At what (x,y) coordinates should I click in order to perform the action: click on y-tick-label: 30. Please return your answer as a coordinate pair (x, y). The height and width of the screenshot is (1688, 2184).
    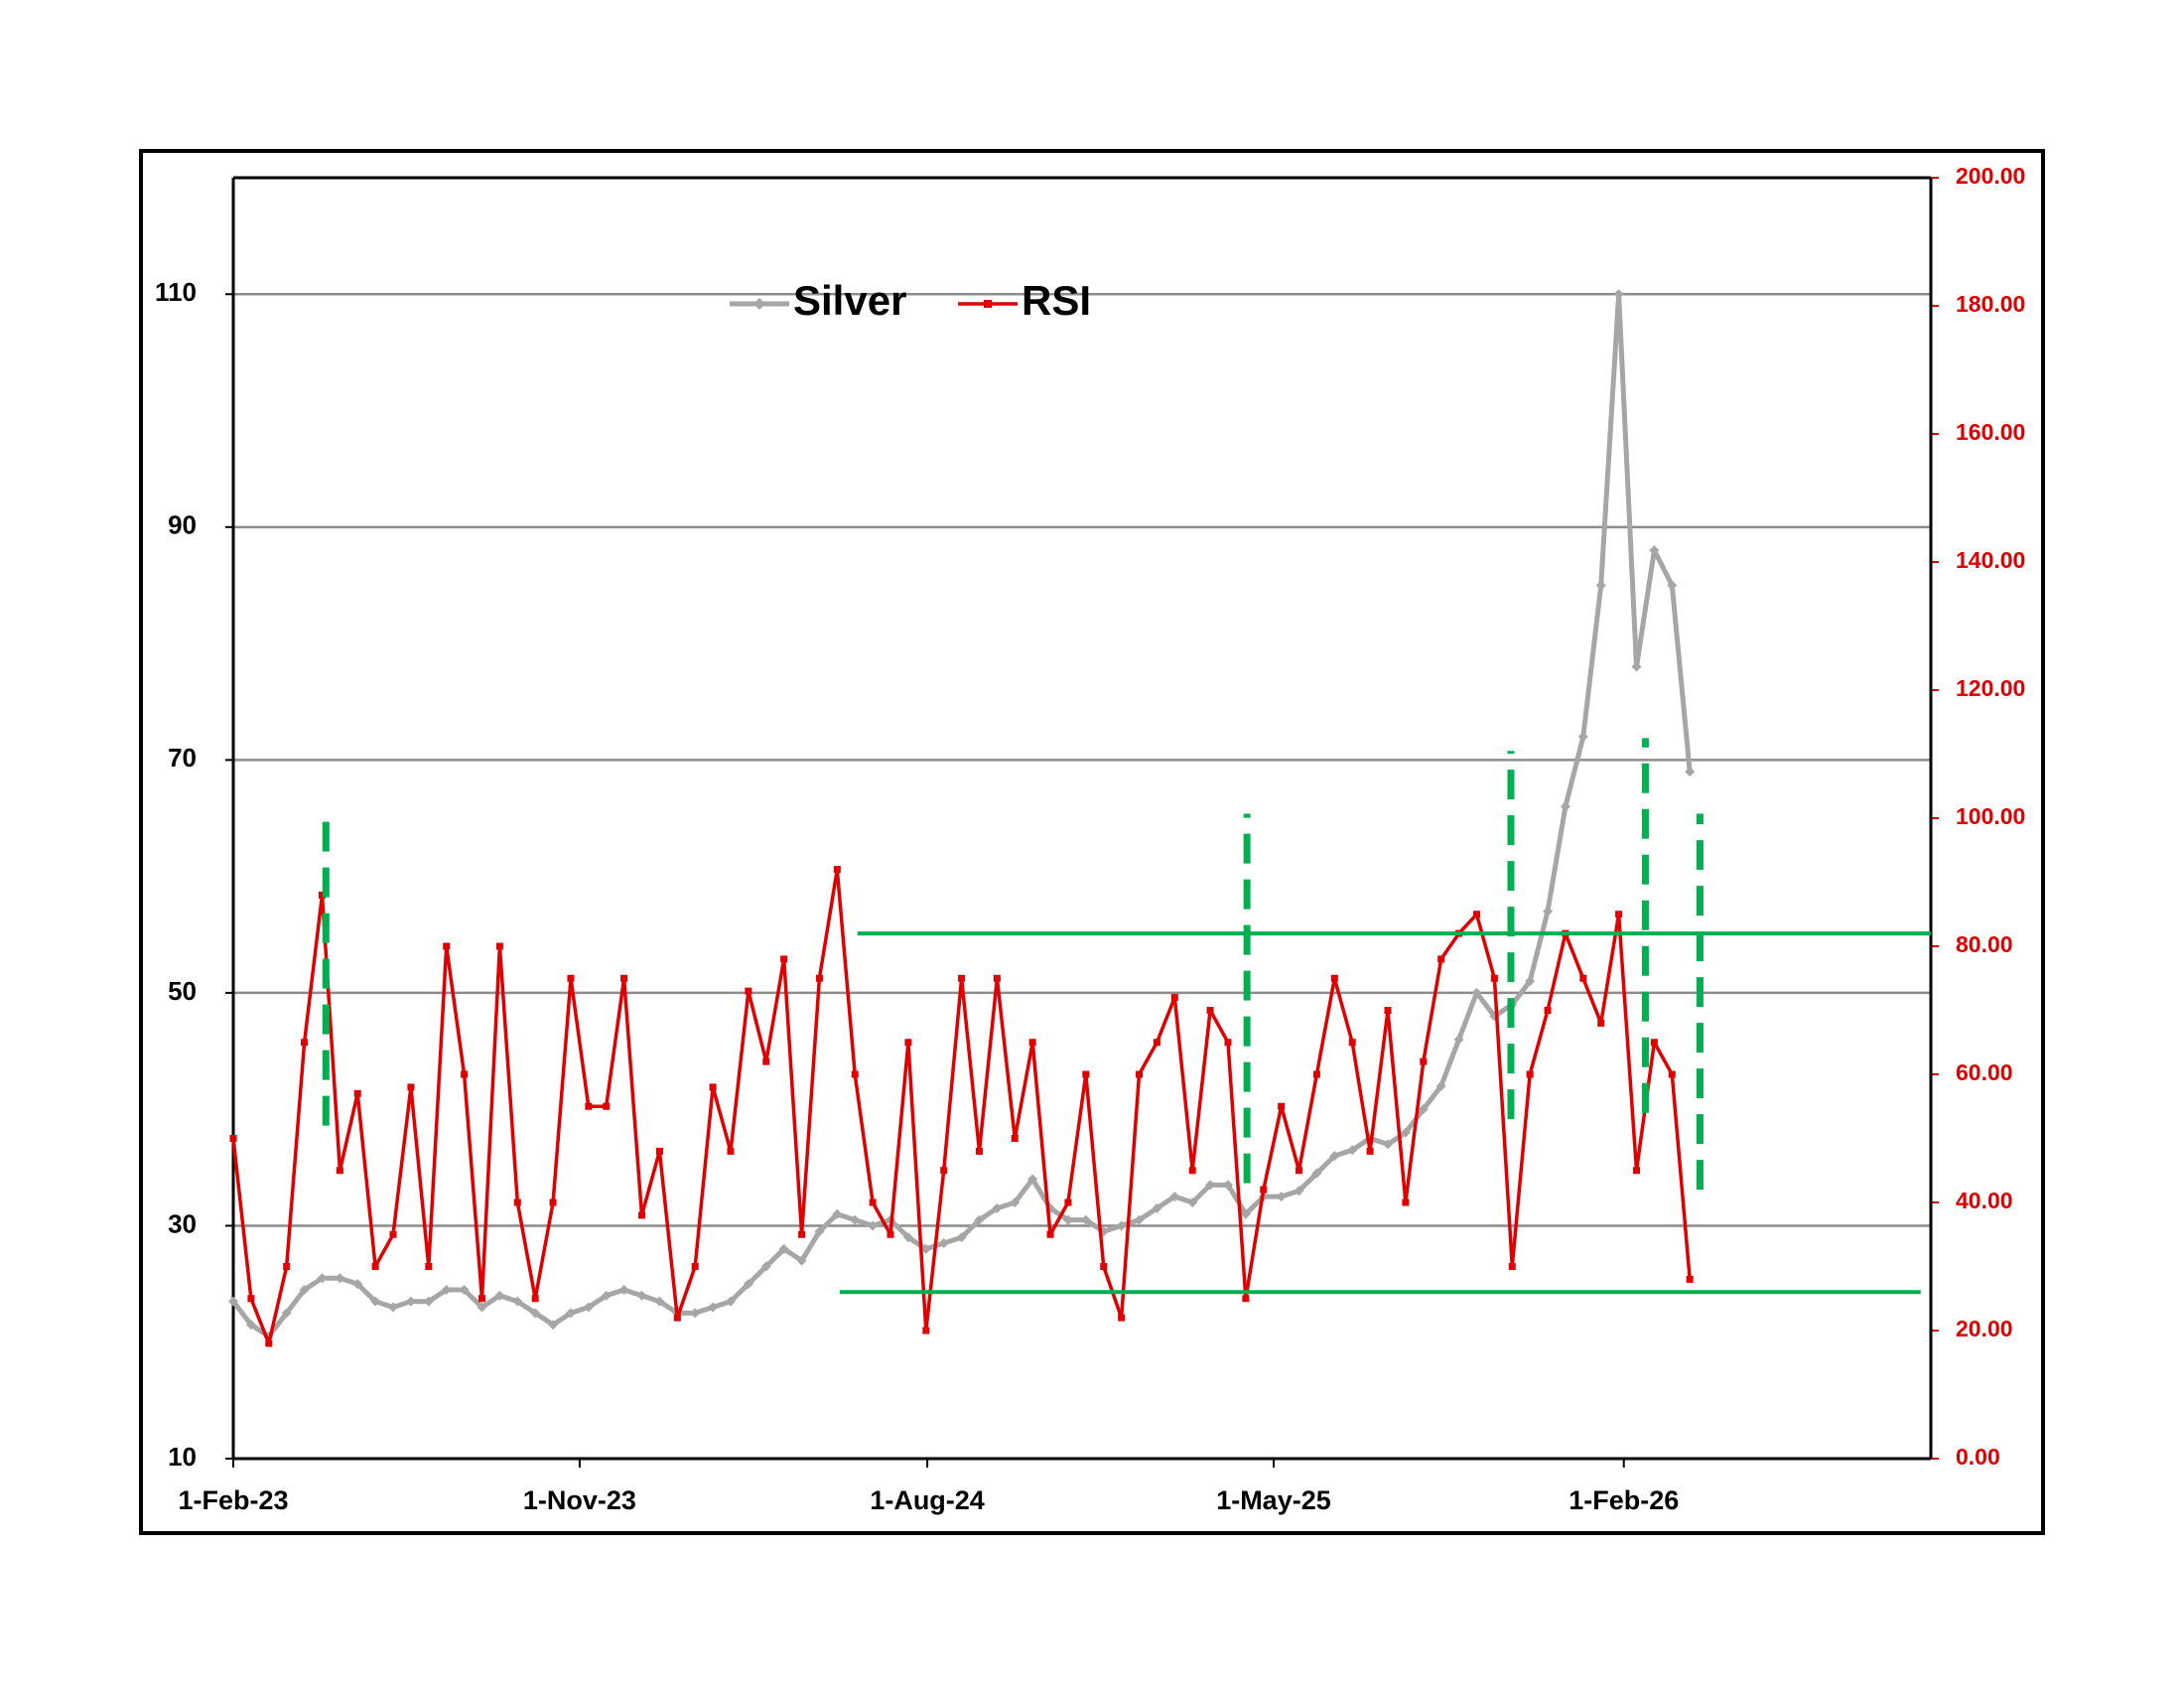
    Looking at the image, I should click on (182, 1223).